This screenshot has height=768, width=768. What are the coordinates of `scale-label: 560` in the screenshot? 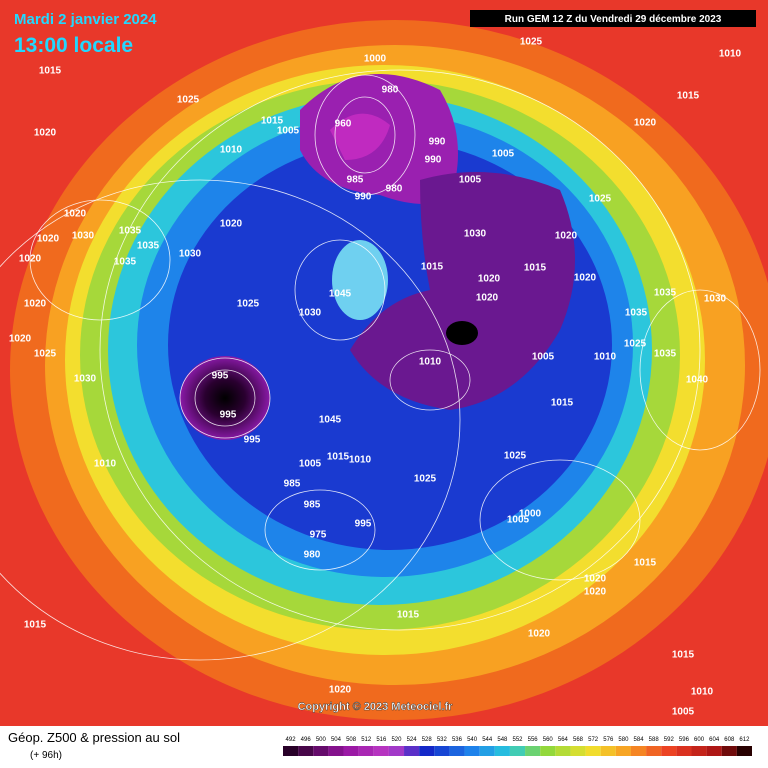 It's located at (548, 740).